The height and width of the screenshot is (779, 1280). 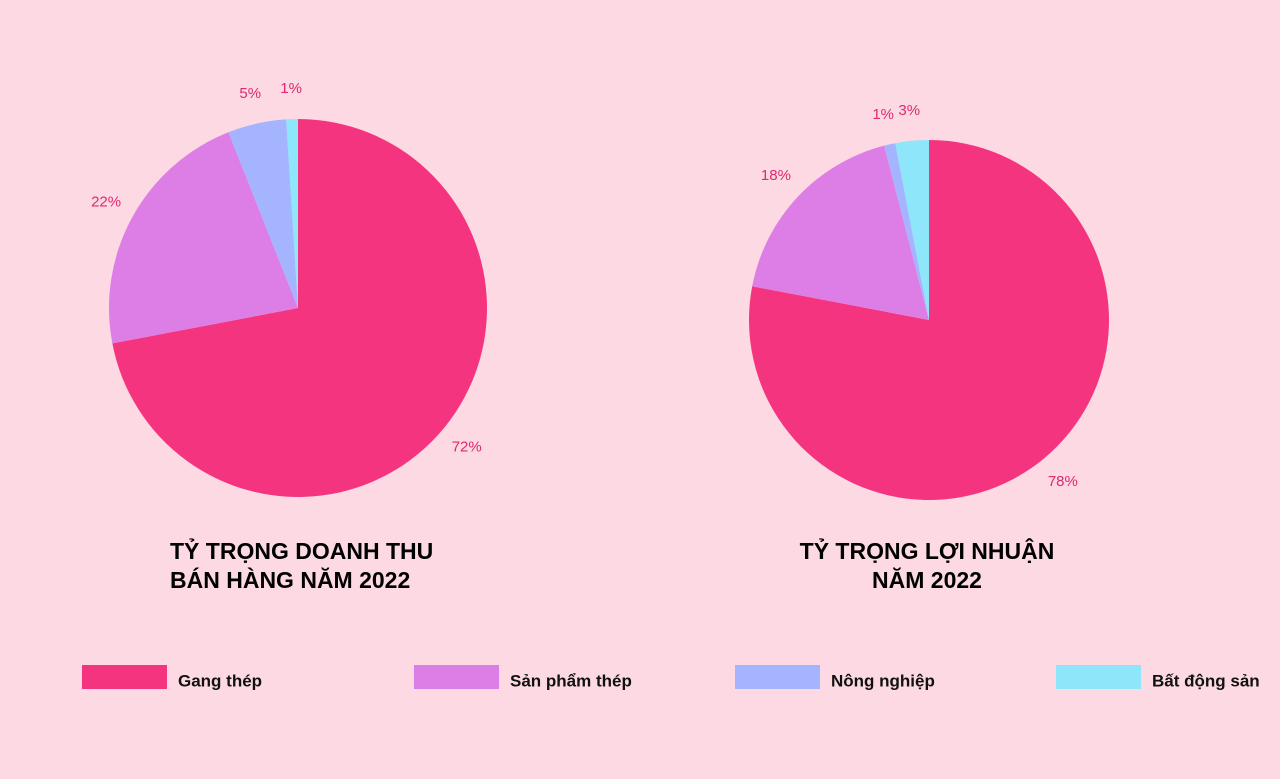 What do you see at coordinates (927, 550) in the screenshot?
I see `chart-title: TỶ TRỌNG LỢI NHUẬN` at bounding box center [927, 550].